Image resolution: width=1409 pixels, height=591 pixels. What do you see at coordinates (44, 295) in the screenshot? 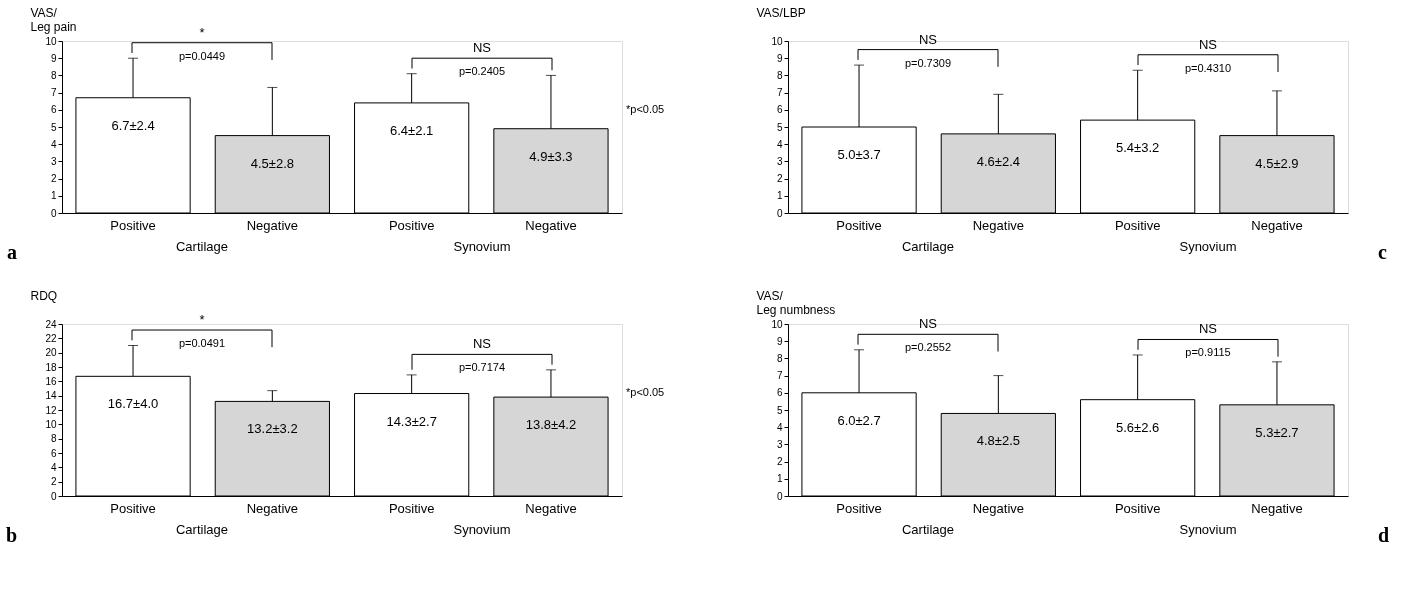
I see `y-axis-title: RDQ` at bounding box center [44, 295].